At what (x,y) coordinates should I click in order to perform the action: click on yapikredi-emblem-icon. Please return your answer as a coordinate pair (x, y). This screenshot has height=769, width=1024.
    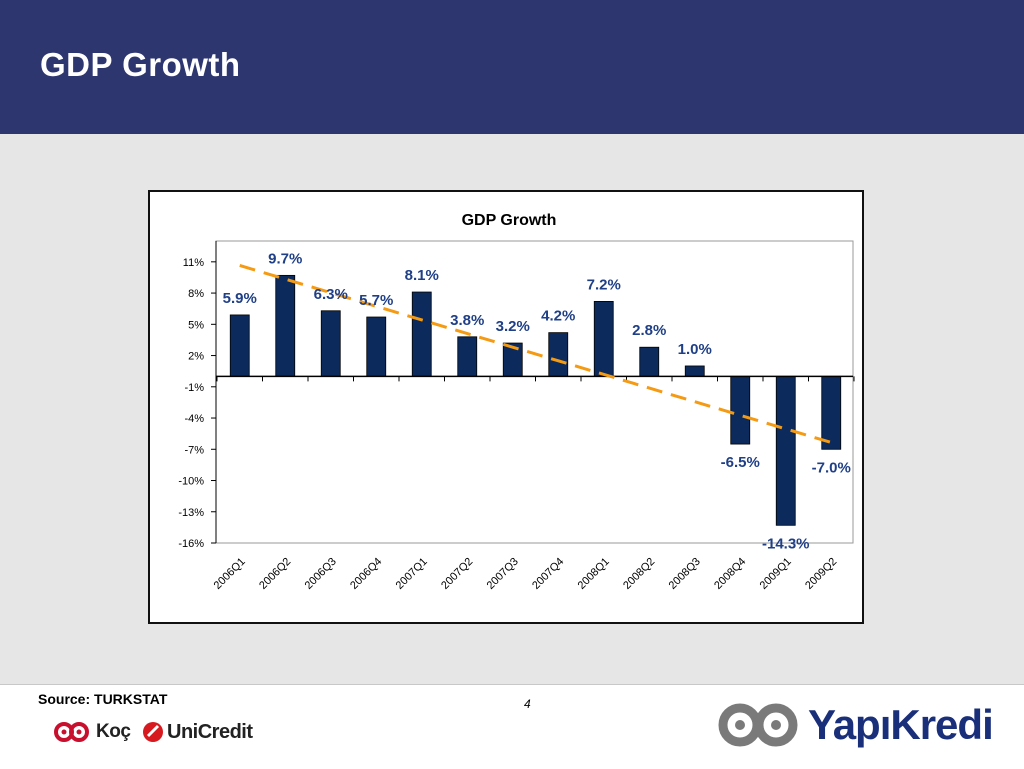
    Looking at the image, I should click on (758, 725).